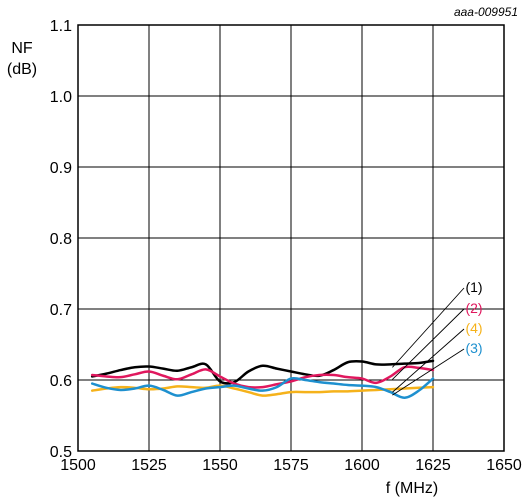 This screenshot has height=502, width=528. What do you see at coordinates (473, 328) in the screenshot?
I see `callout-label-3: (4)` at bounding box center [473, 328].